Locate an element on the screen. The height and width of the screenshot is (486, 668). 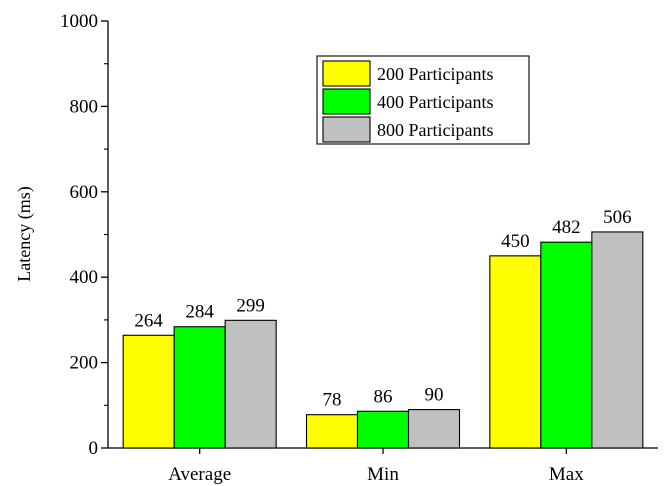
legend-label: 400 Participants is located at coordinates (435, 102).